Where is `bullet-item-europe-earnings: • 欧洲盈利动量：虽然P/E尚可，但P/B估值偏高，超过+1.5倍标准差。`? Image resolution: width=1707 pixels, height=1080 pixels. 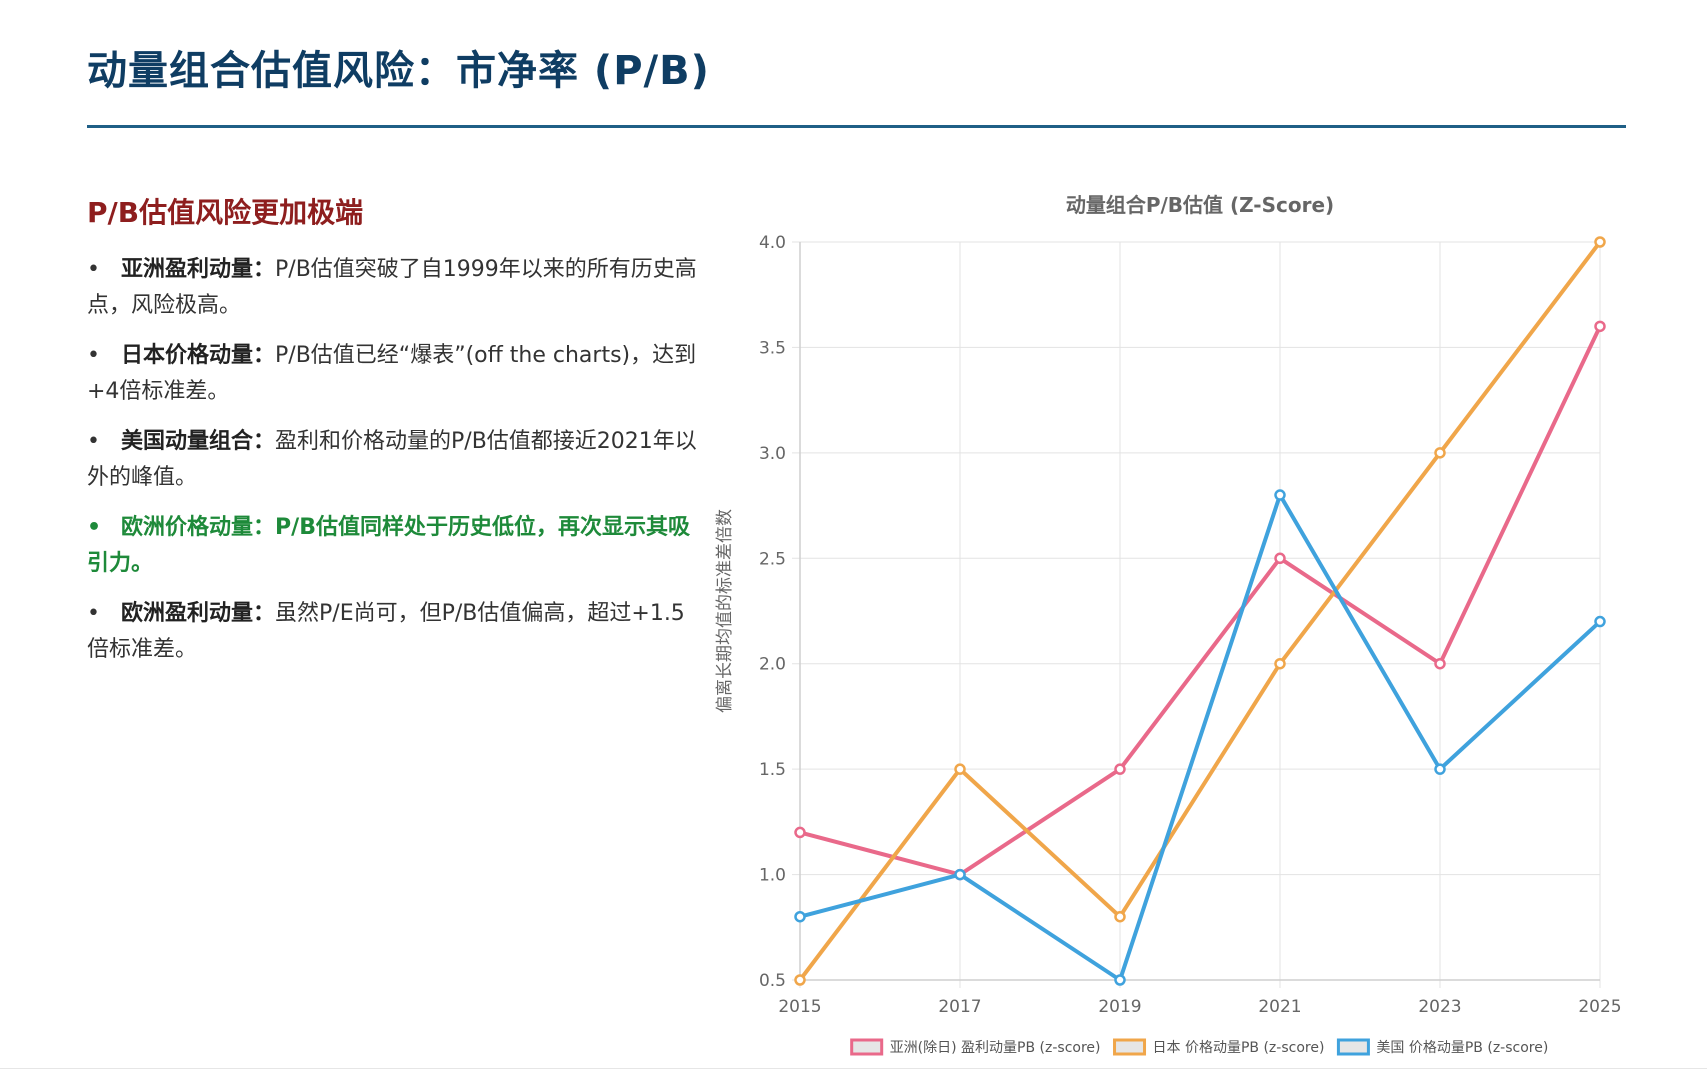
bullet-item-europe-earnings: • 欧洲盈利动量：虽然P/E尚可，但P/B估值偏高，超过+1.5倍标准差。 is located at coordinates (392, 632).